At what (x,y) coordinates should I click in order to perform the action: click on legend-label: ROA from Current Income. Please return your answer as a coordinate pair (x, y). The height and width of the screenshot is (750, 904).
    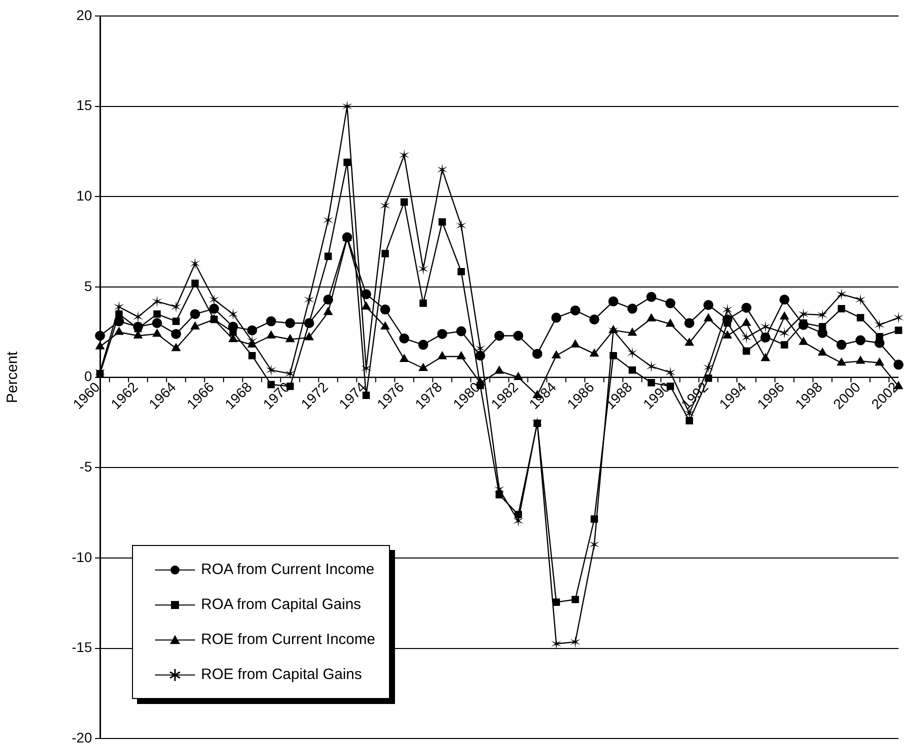
    Looking at the image, I should click on (287, 569).